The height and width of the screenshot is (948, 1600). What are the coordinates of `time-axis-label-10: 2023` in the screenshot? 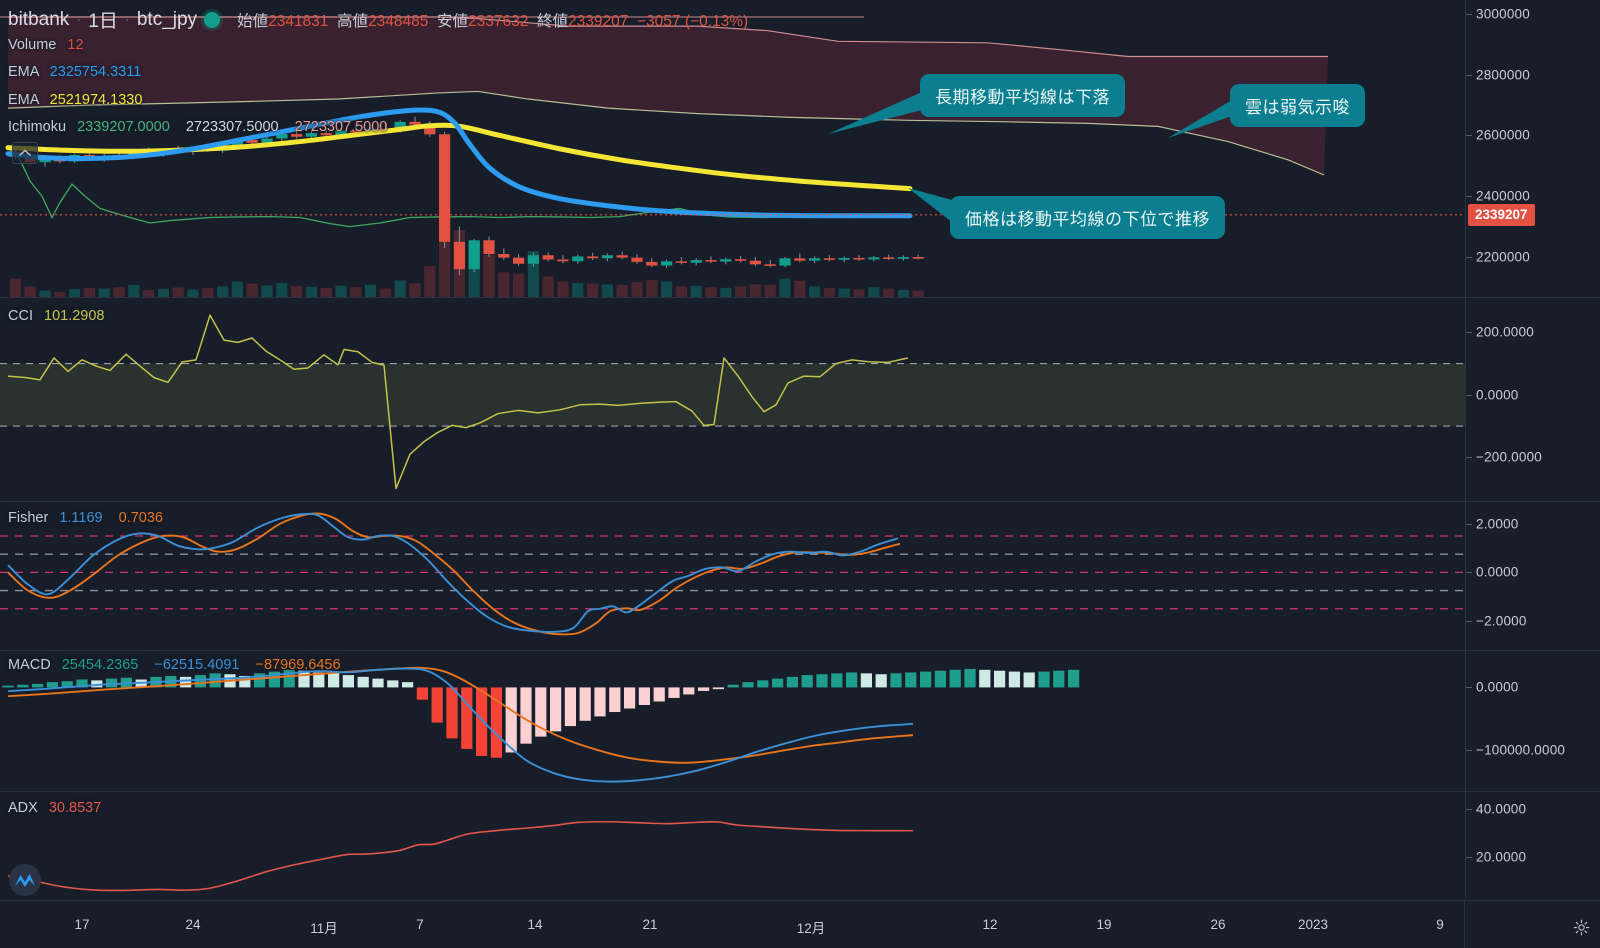 It's located at (1313, 924).